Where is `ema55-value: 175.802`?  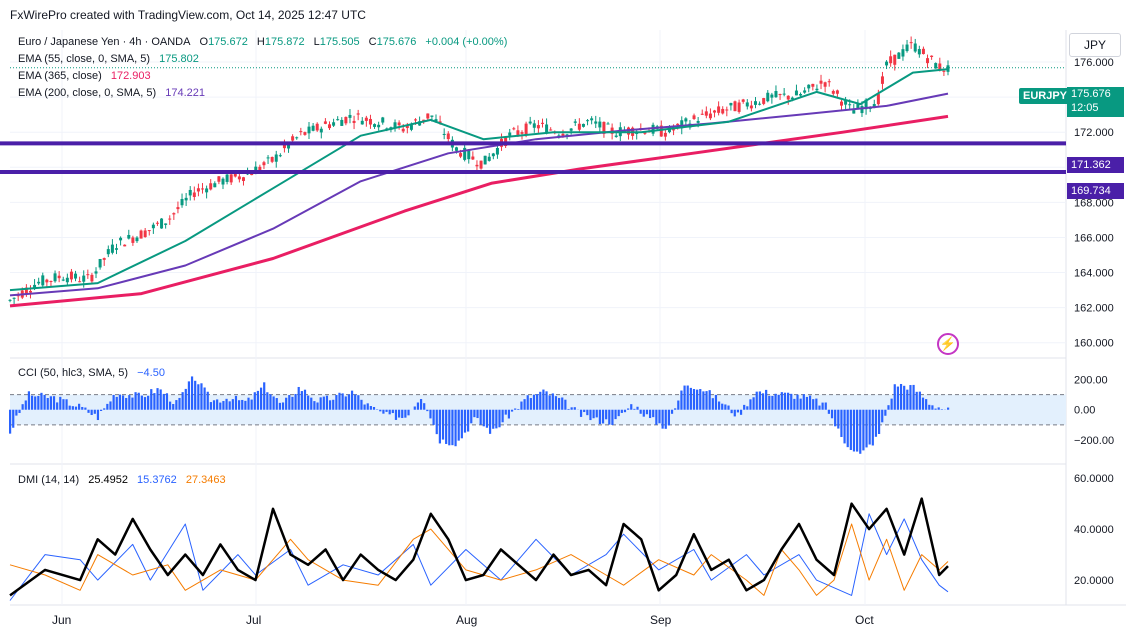 ema55-value: 175.802 is located at coordinates (179, 59).